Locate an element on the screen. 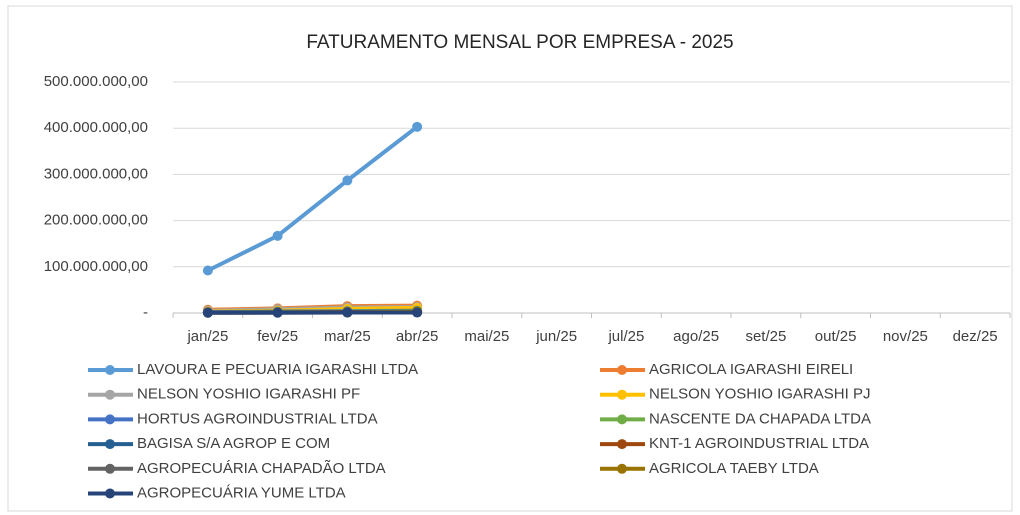 The height and width of the screenshot is (515, 1020). y-tick-label: 300.000.000,00 is located at coordinates (96, 173).